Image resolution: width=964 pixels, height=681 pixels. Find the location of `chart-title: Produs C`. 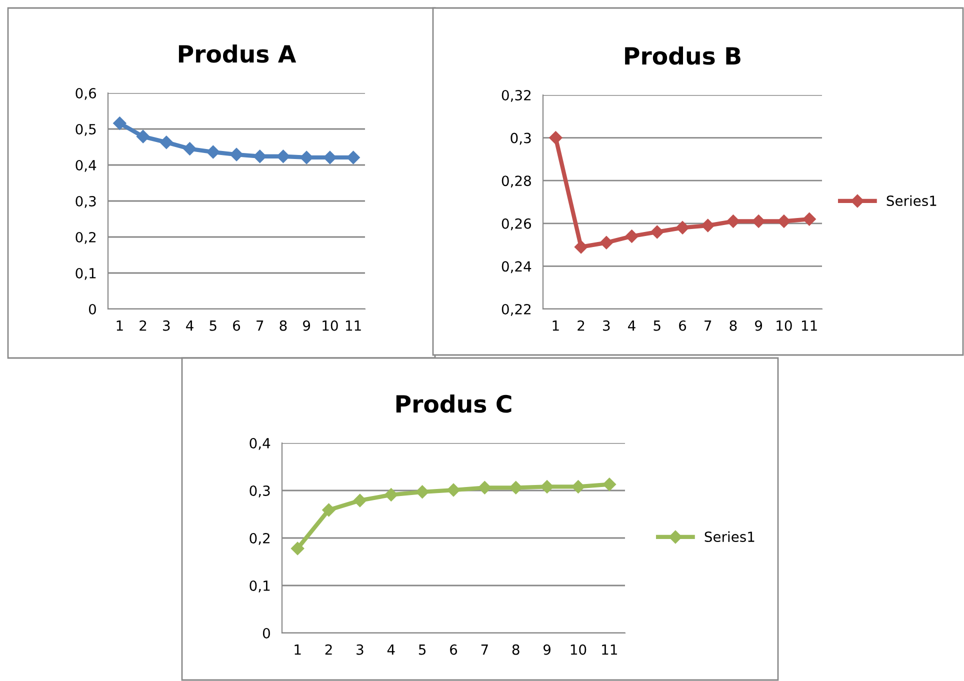

chart-title: Produs C is located at coordinates (454, 403).